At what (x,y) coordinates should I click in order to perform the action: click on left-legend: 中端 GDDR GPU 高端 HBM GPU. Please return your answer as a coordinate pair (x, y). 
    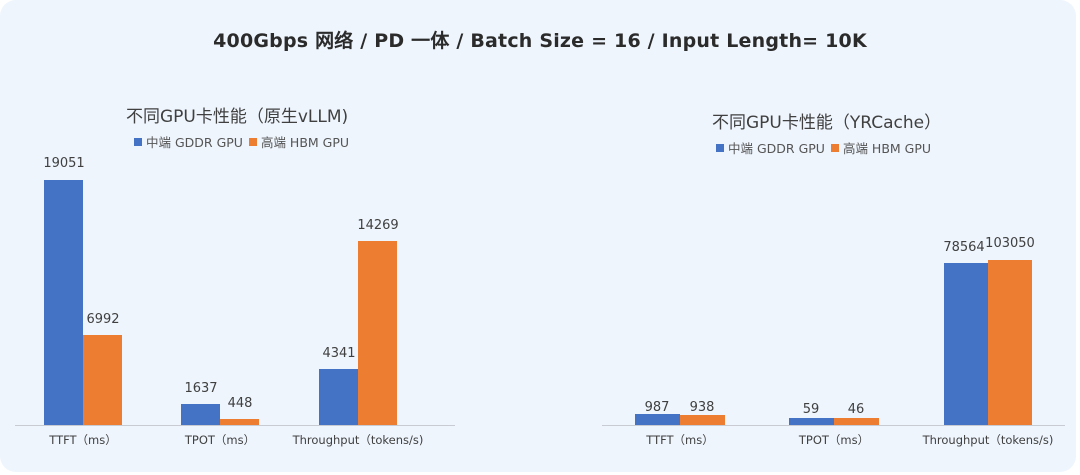
    Looking at the image, I should click on (244, 141).